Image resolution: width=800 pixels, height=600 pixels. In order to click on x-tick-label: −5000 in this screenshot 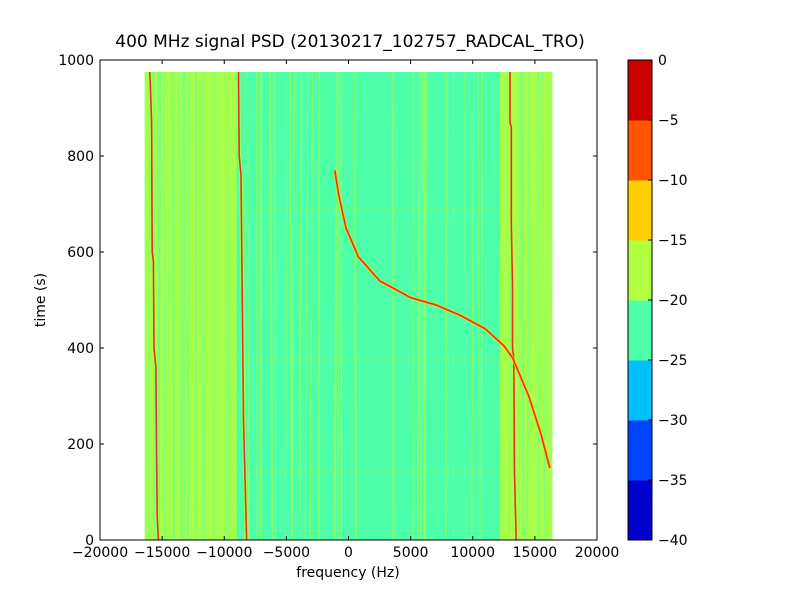, I will do `click(286, 553)`.